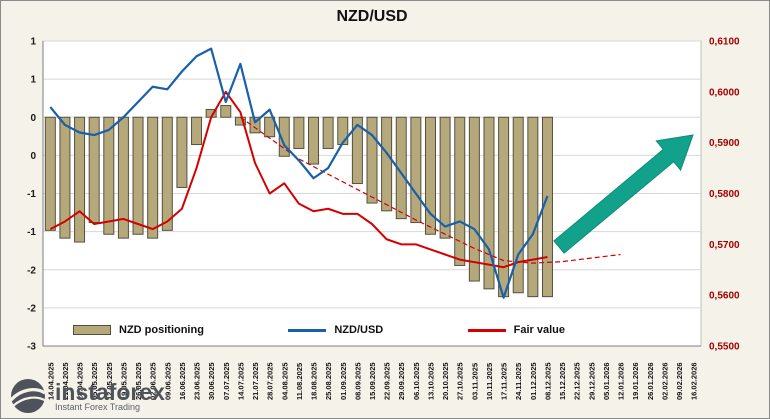  Describe the element at coordinates (518, 381) in the screenshot. I see `svg-text: 24.11.2025` at that location.